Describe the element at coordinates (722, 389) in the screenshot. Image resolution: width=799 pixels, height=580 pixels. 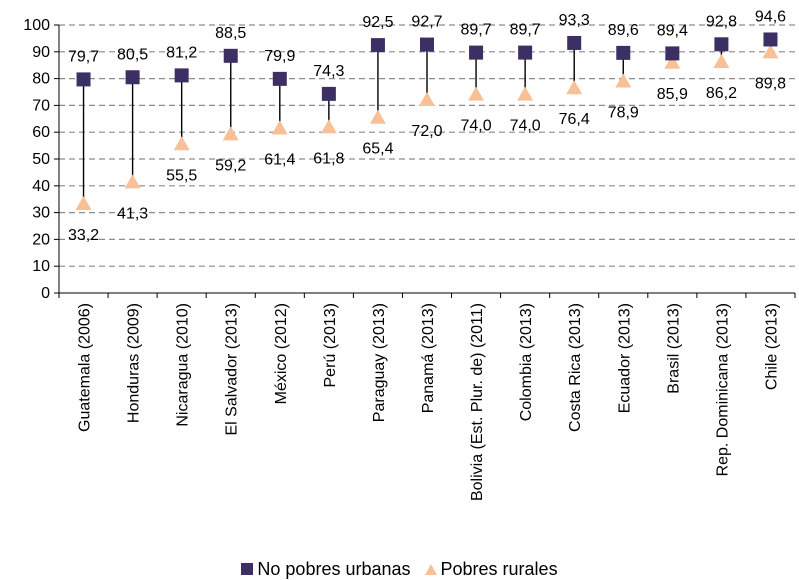
I see `x-tick-label: Rep. Dominicana (2013)` at that location.